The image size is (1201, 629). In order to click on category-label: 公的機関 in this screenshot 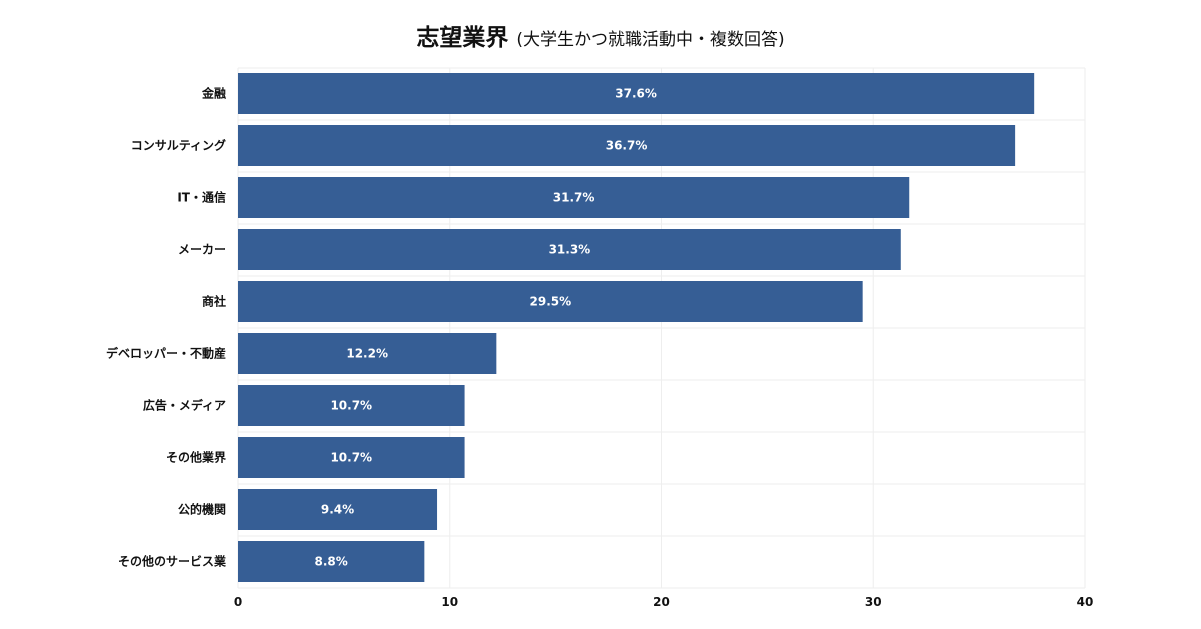, I will do `click(202, 509)`.